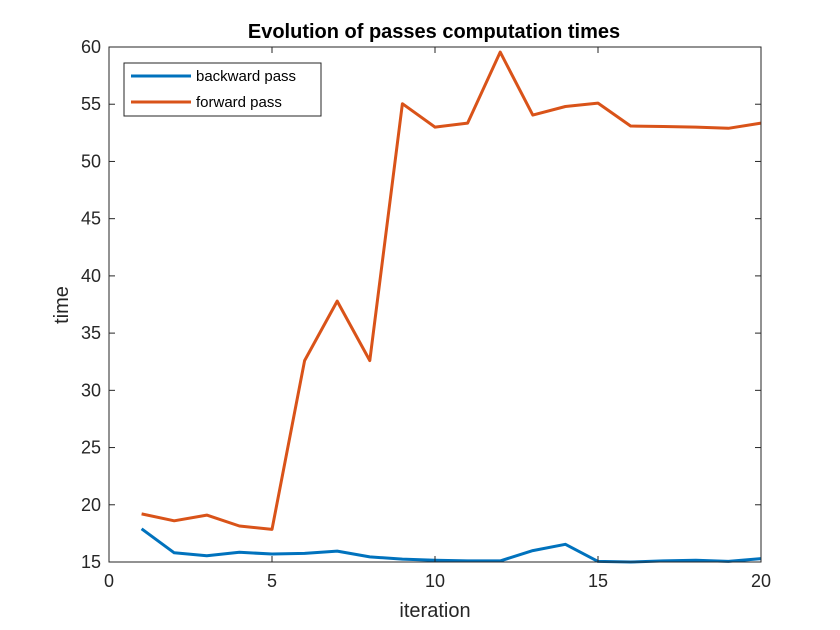 This screenshot has width=840, height=630. I want to click on y-tick-label: 15, so click(91, 562).